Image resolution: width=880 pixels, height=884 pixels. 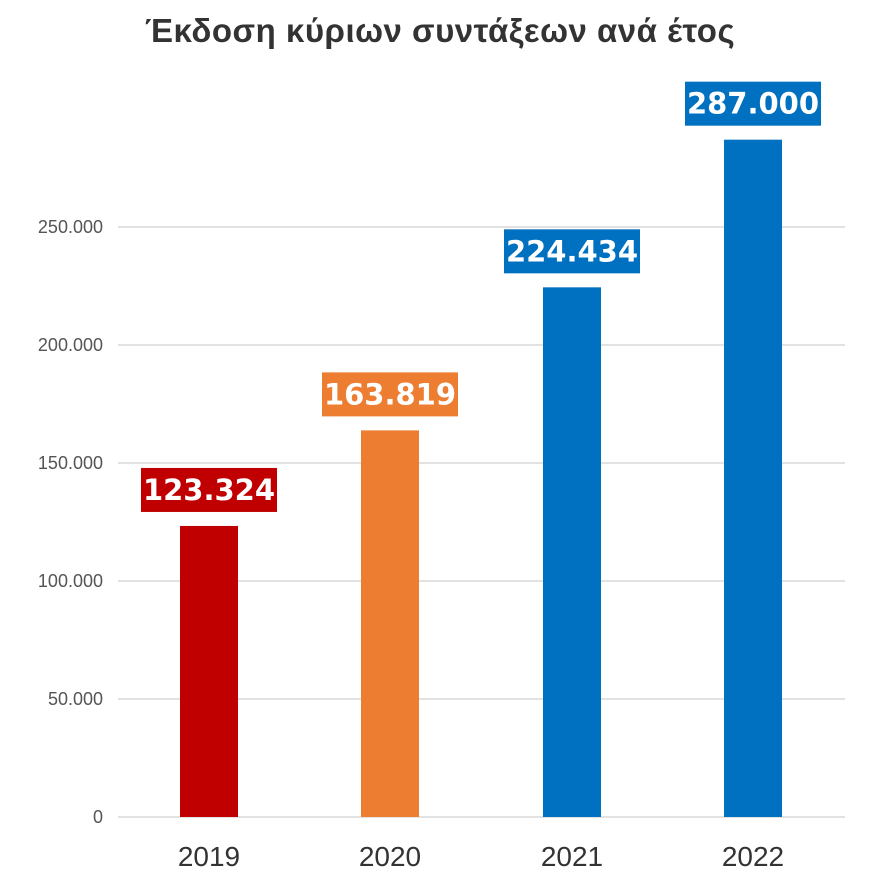 I want to click on y-tick-label: 150.000, so click(x=70, y=463).